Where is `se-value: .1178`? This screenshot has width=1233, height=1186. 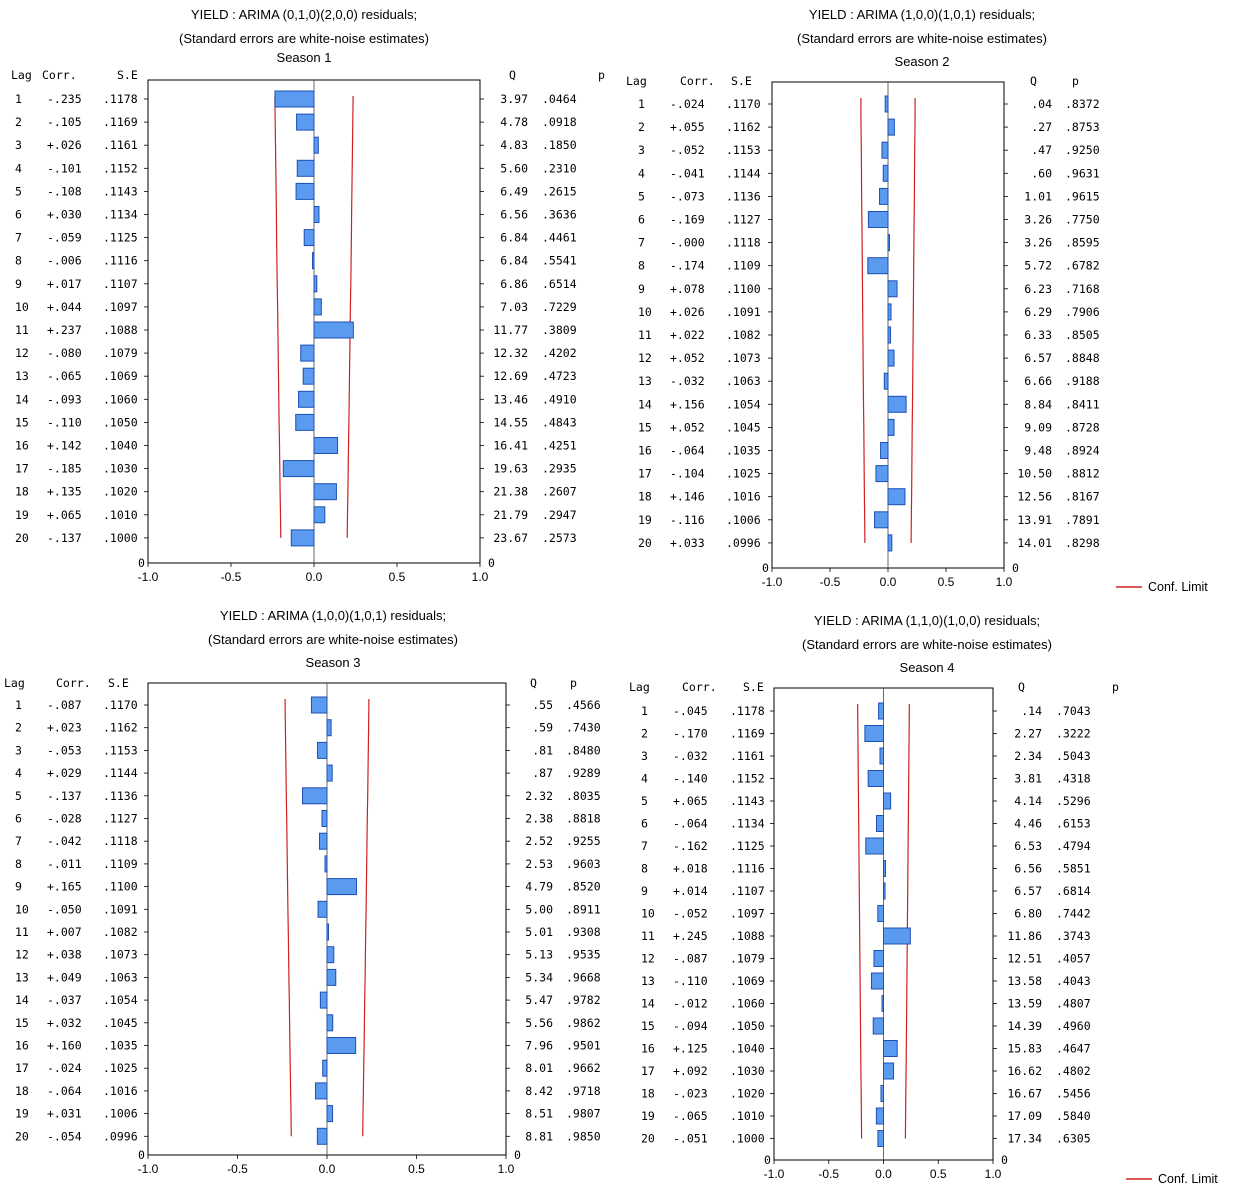
se-value: .1178 is located at coordinates (747, 711).